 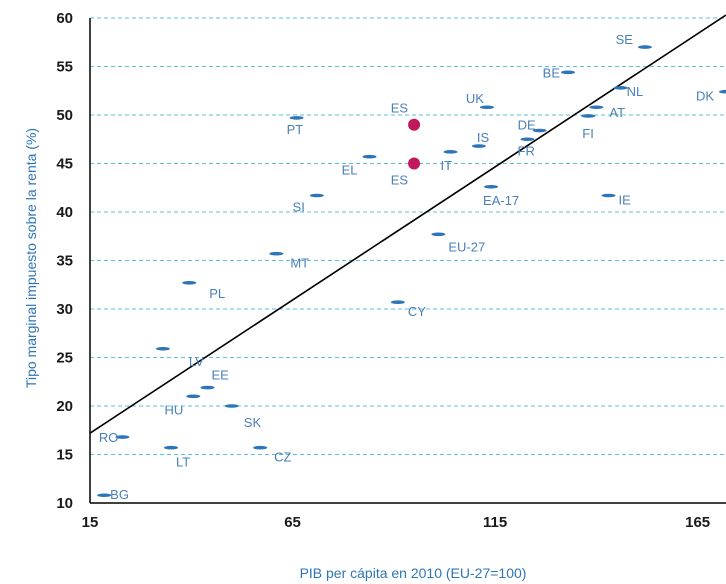 What do you see at coordinates (171, 447) in the screenshot?
I see `data-point-lt` at bounding box center [171, 447].